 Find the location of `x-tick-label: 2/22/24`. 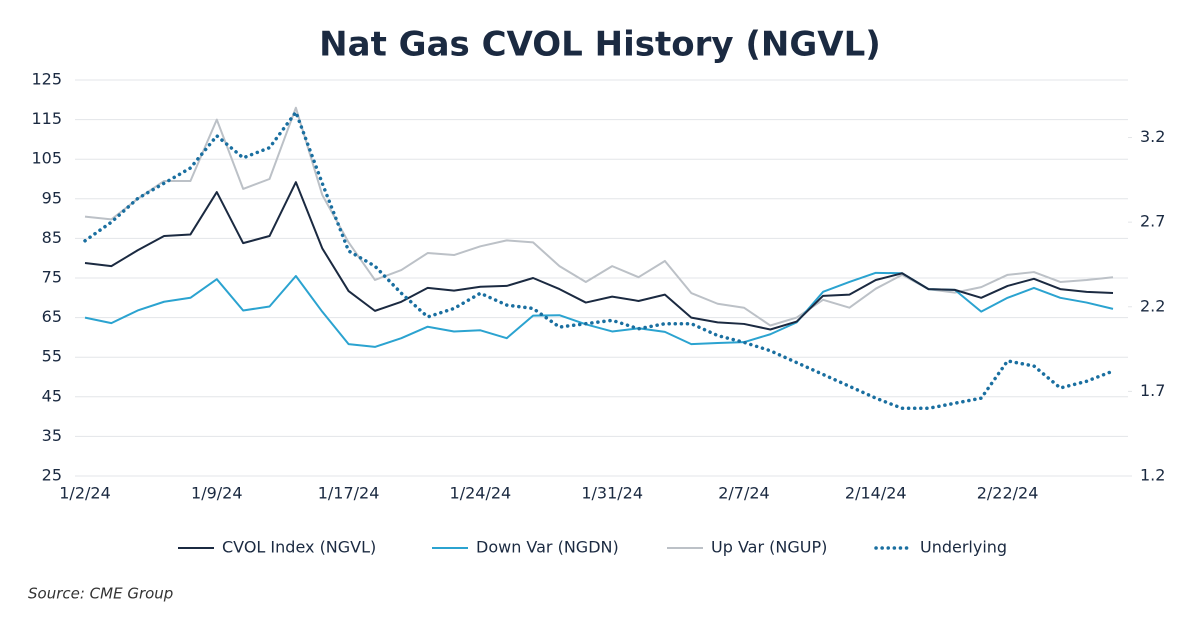

x-tick-label: 2/22/24 is located at coordinates (1008, 493).